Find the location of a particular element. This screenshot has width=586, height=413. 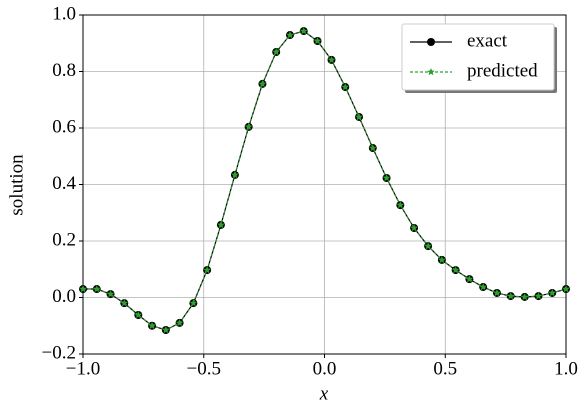

x-tick-label: 1.0 is located at coordinates (566, 368).